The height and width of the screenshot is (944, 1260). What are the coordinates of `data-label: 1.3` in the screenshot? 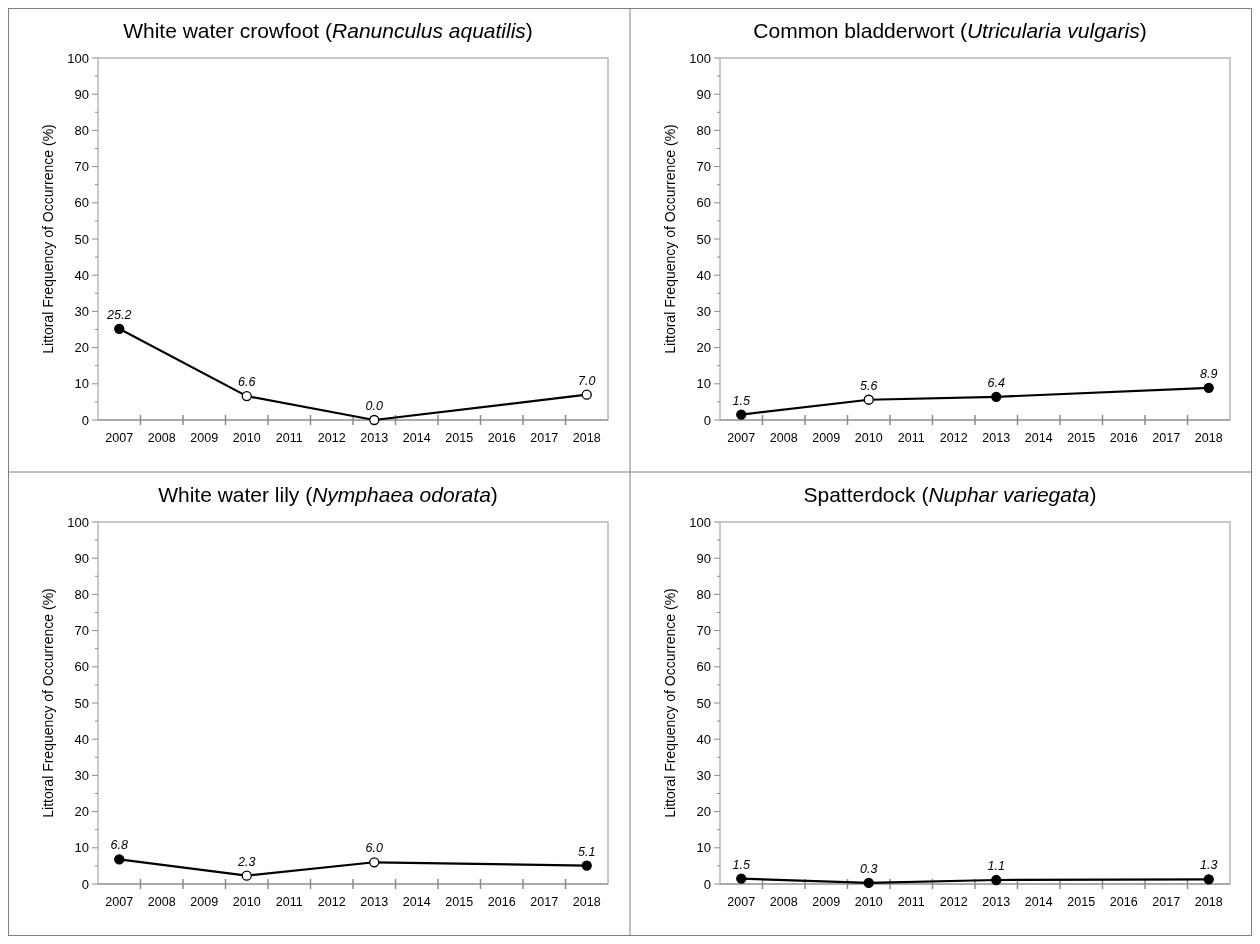 It's located at (1209, 865).